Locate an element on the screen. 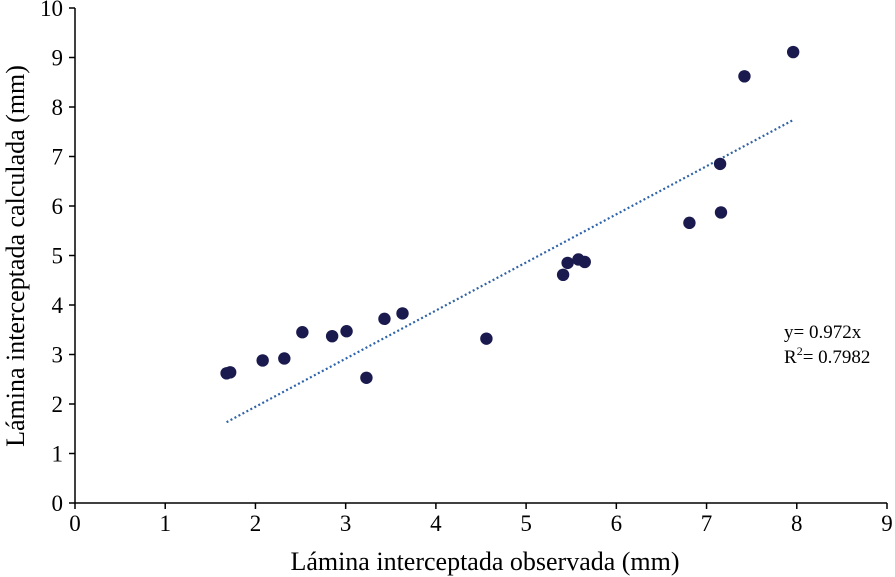  x-axis-title: Lámina interceptada observada (mm) is located at coordinates (484, 561).